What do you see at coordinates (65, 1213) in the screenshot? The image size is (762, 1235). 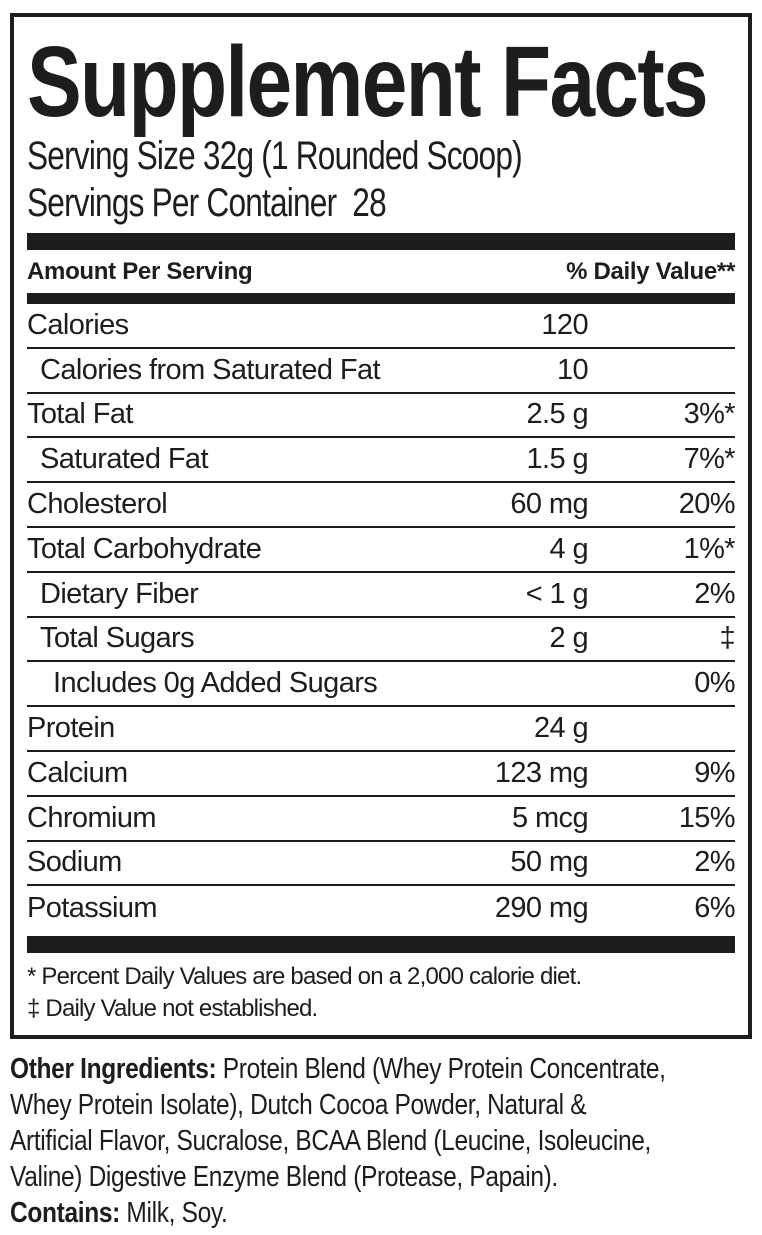 I see `contains-label: Contains:` at bounding box center [65, 1213].